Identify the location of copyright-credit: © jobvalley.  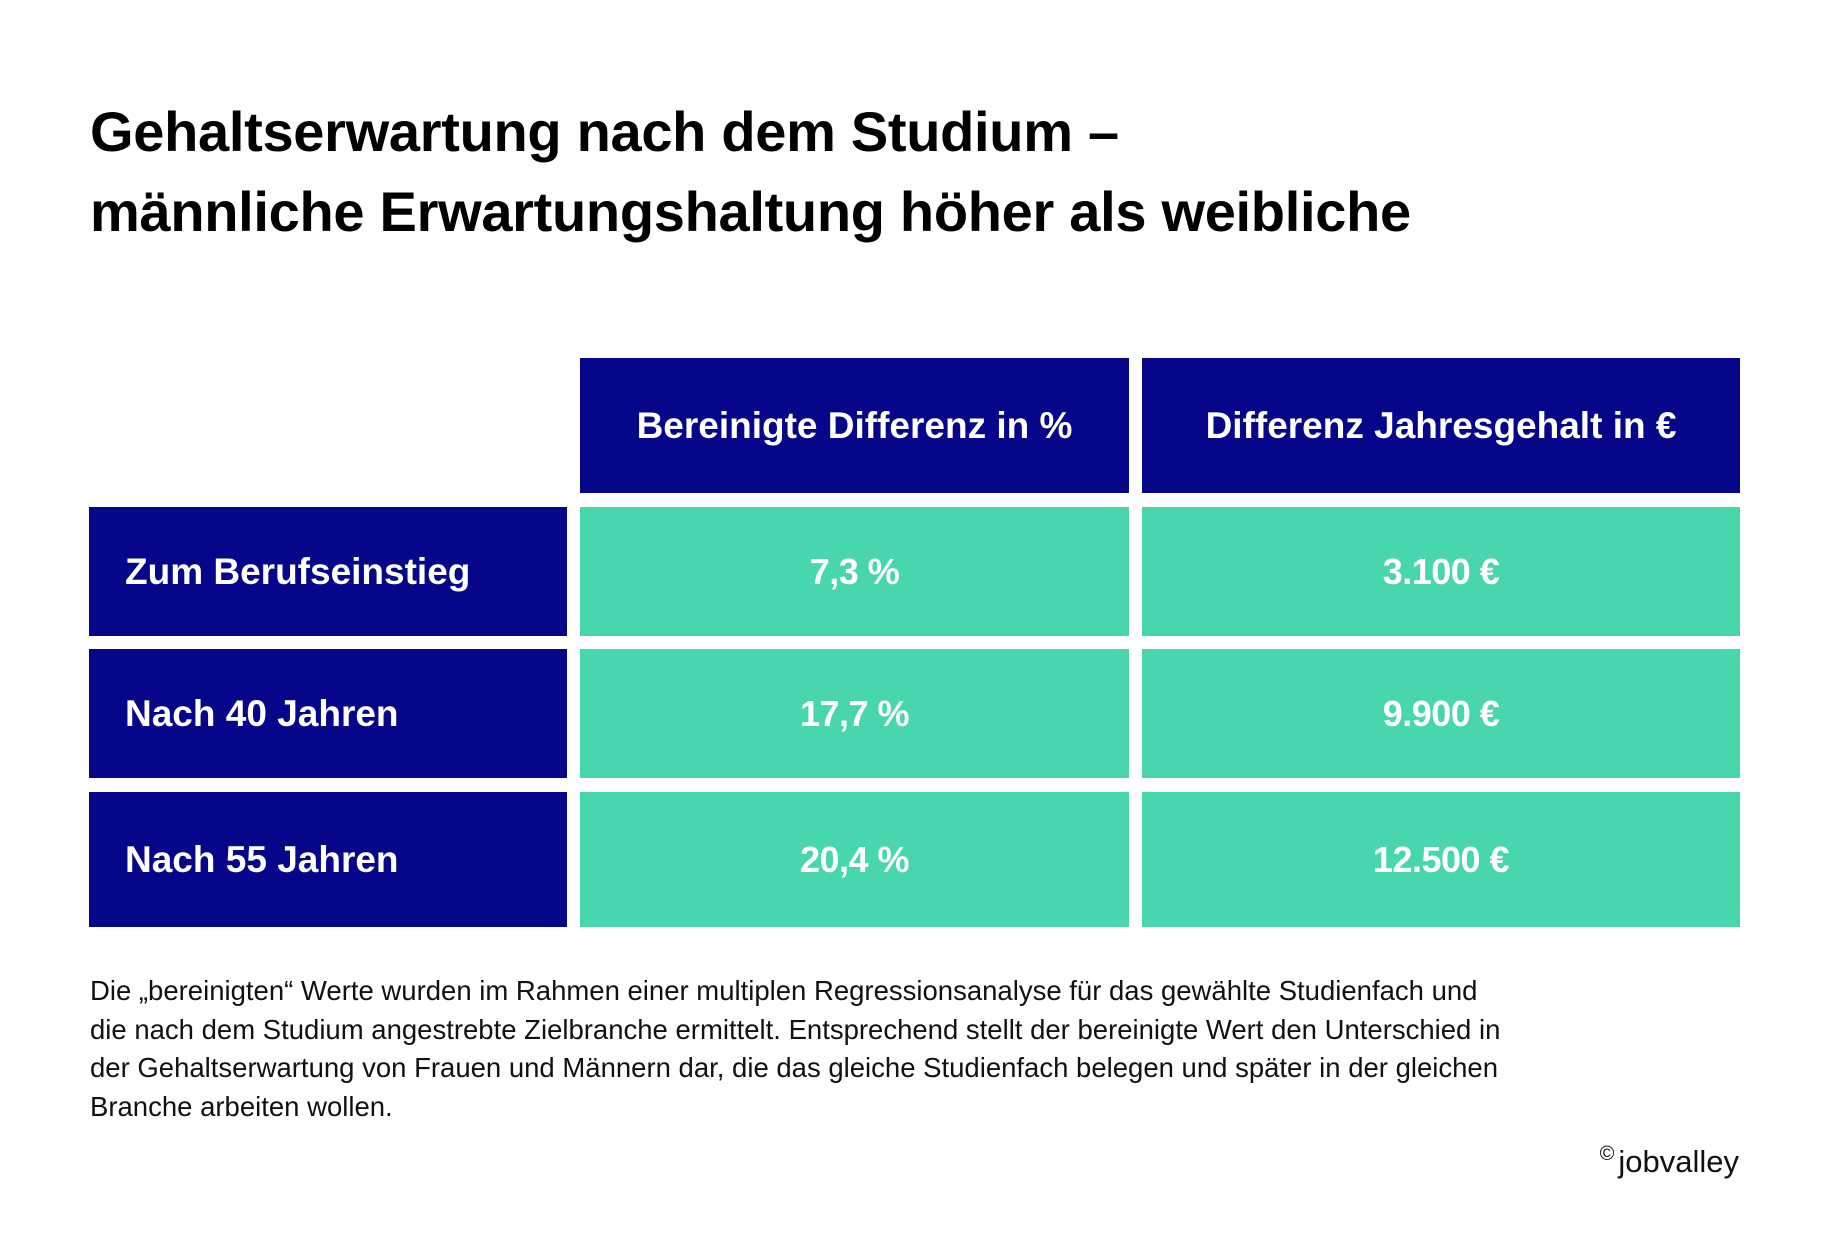
(1669, 1161).